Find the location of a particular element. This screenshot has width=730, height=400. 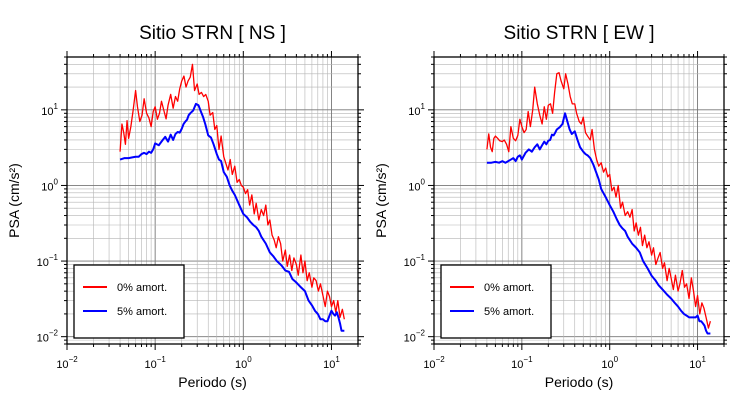

chart-title: Sitio STRN [ EW ] is located at coordinates (579, 33).